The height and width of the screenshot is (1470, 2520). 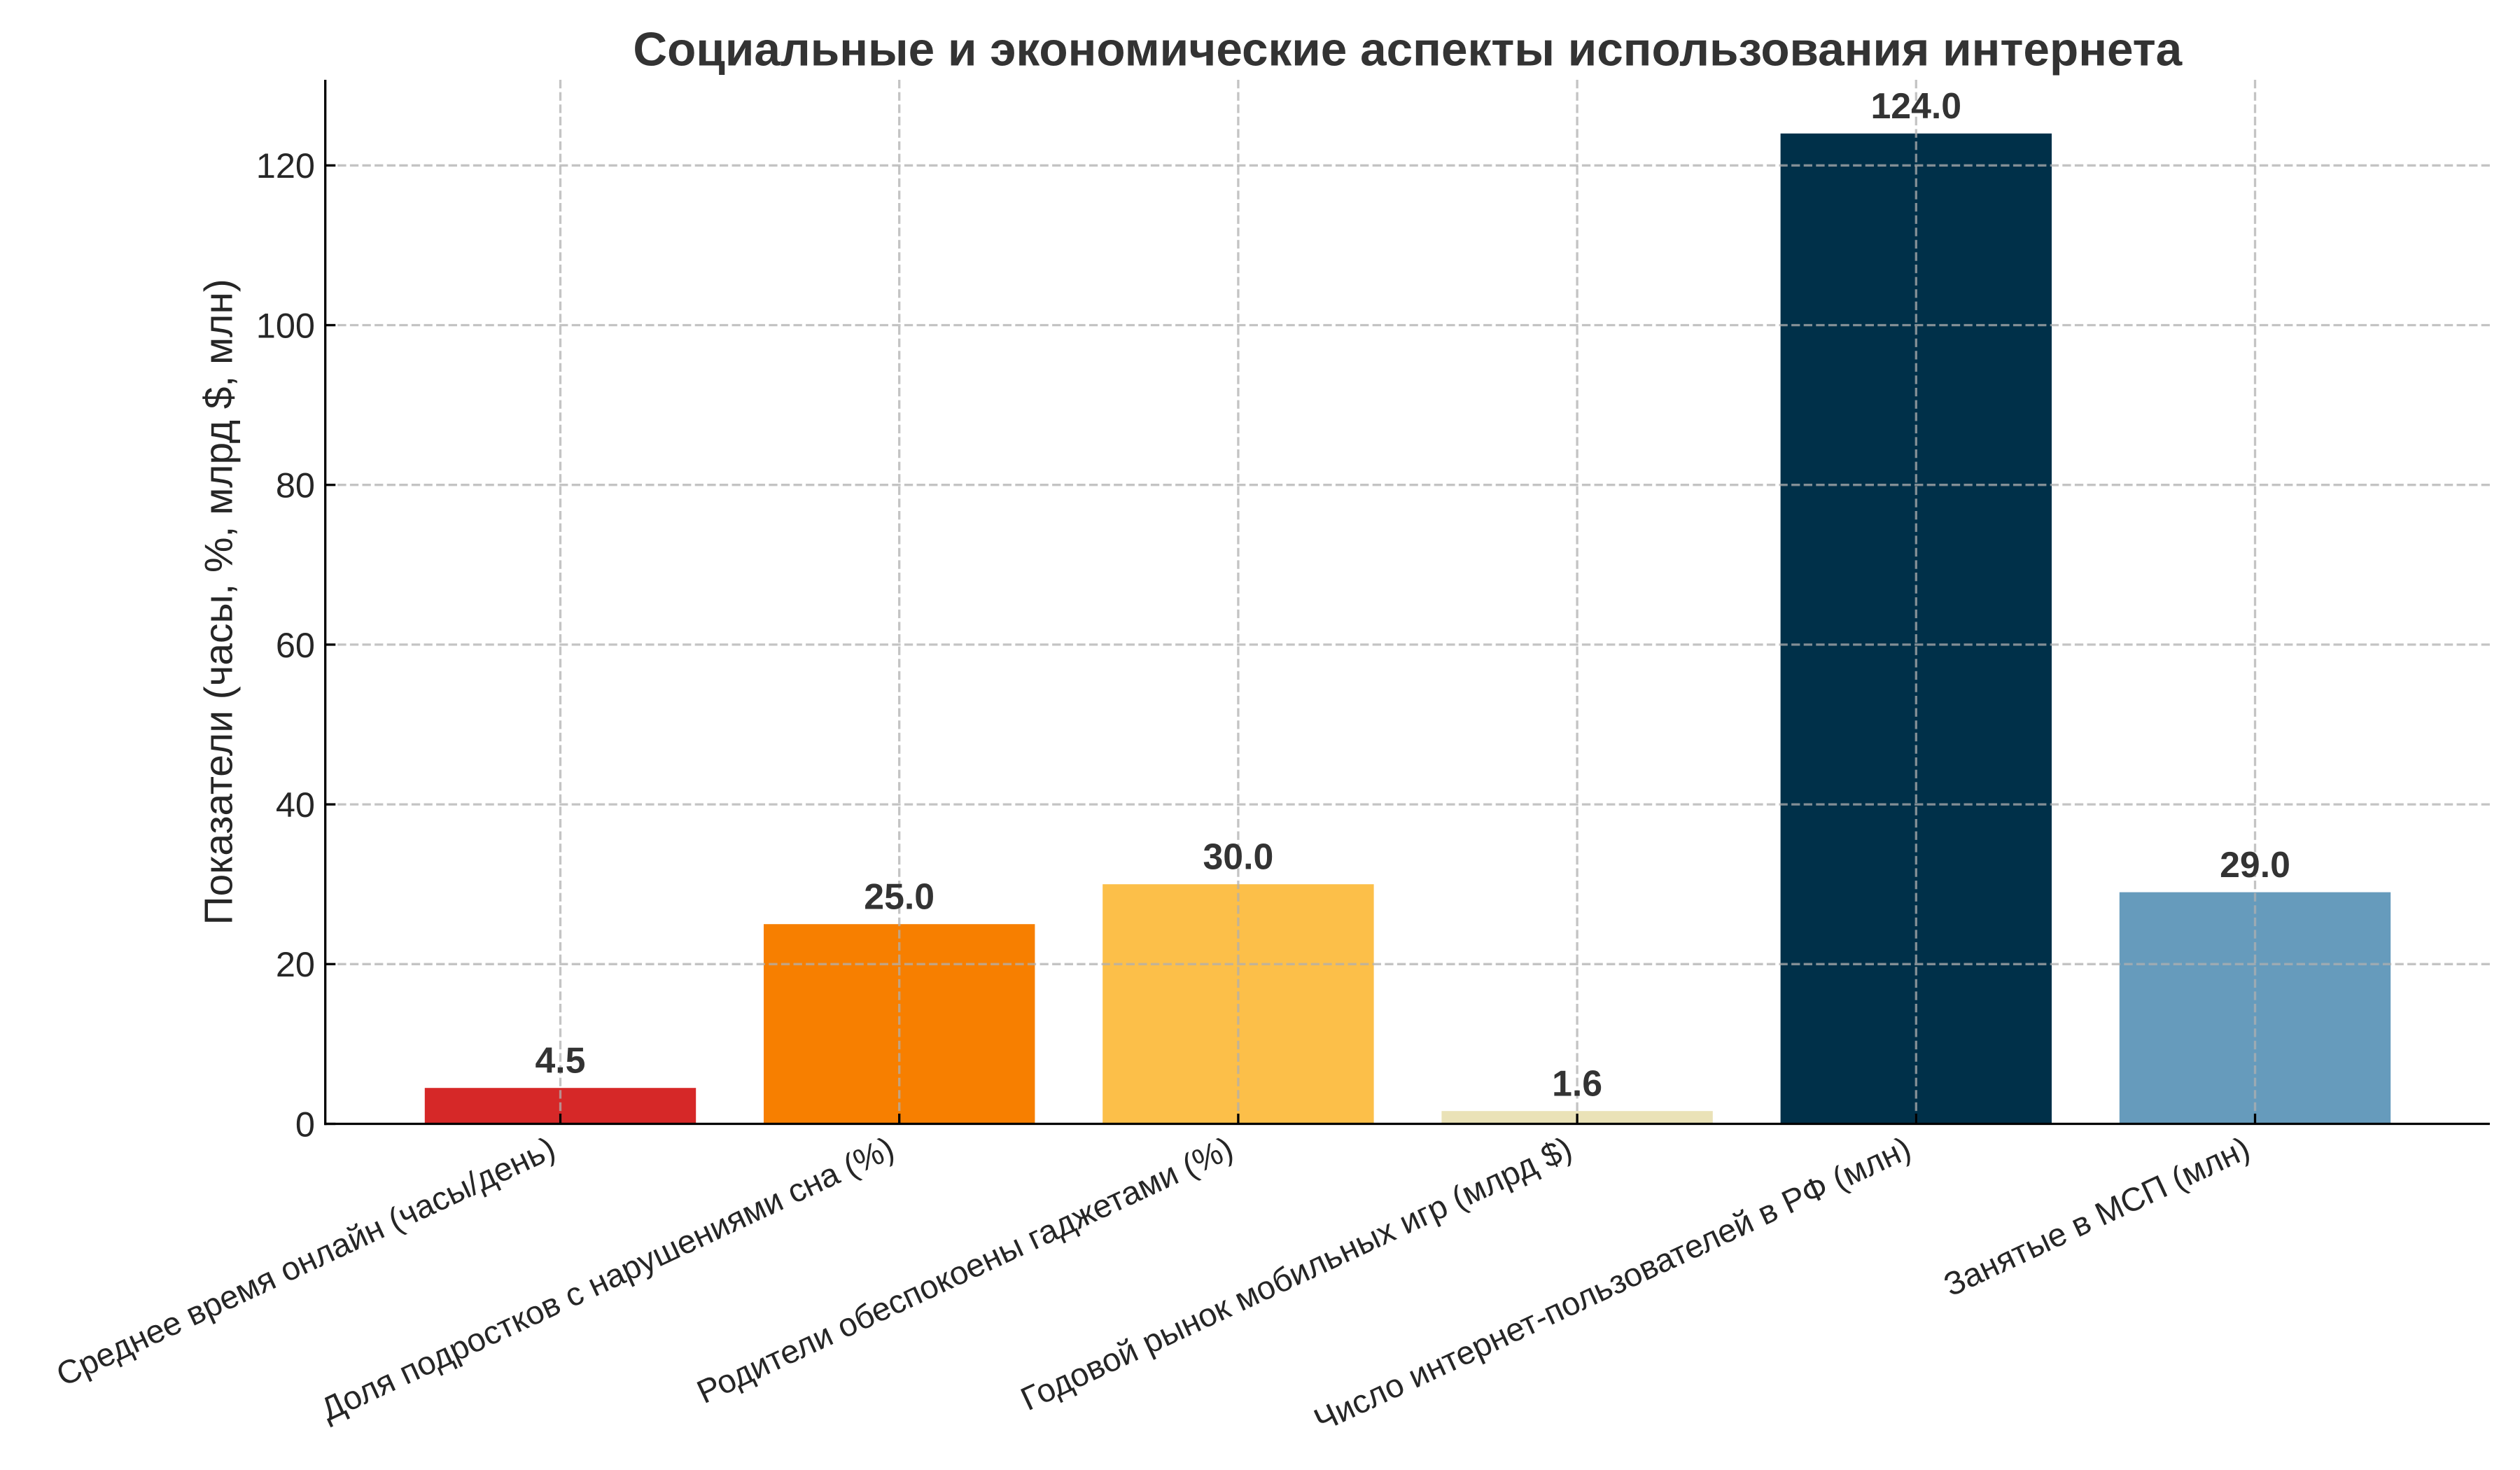 I want to click on svg-text: 120, so click(x=285, y=166).